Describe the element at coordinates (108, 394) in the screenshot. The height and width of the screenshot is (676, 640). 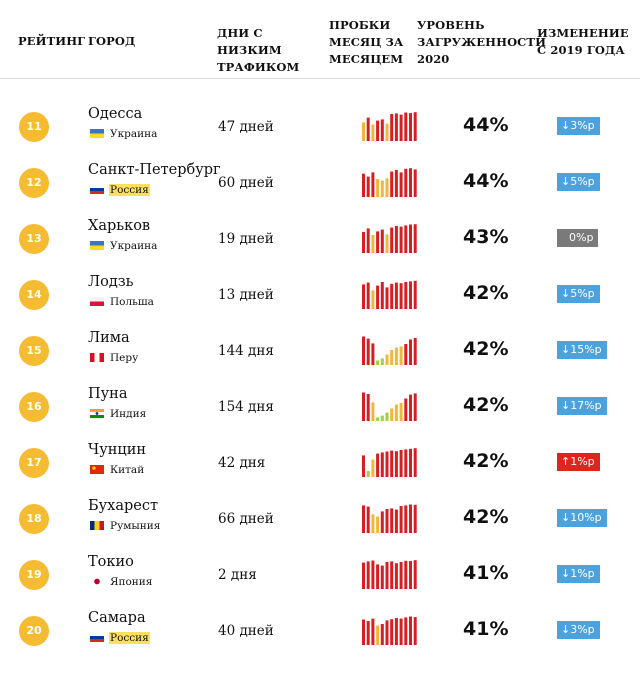
I see `city-name: Пуна` at that location.